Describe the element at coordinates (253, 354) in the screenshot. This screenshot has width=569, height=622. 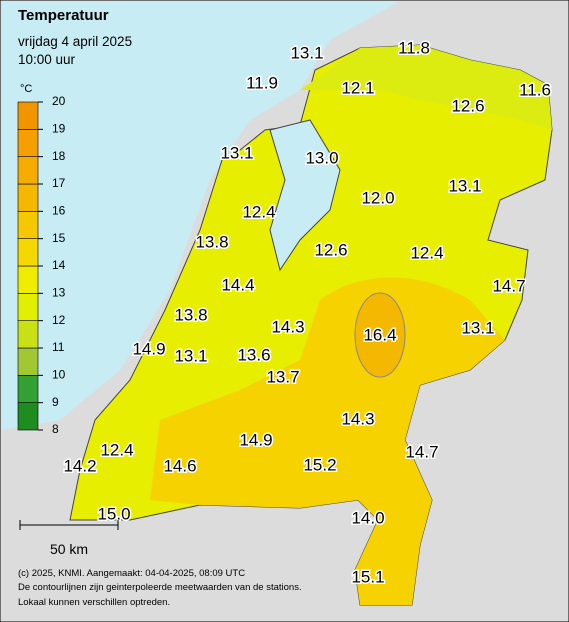
I see `station-value: 13.6` at that location.